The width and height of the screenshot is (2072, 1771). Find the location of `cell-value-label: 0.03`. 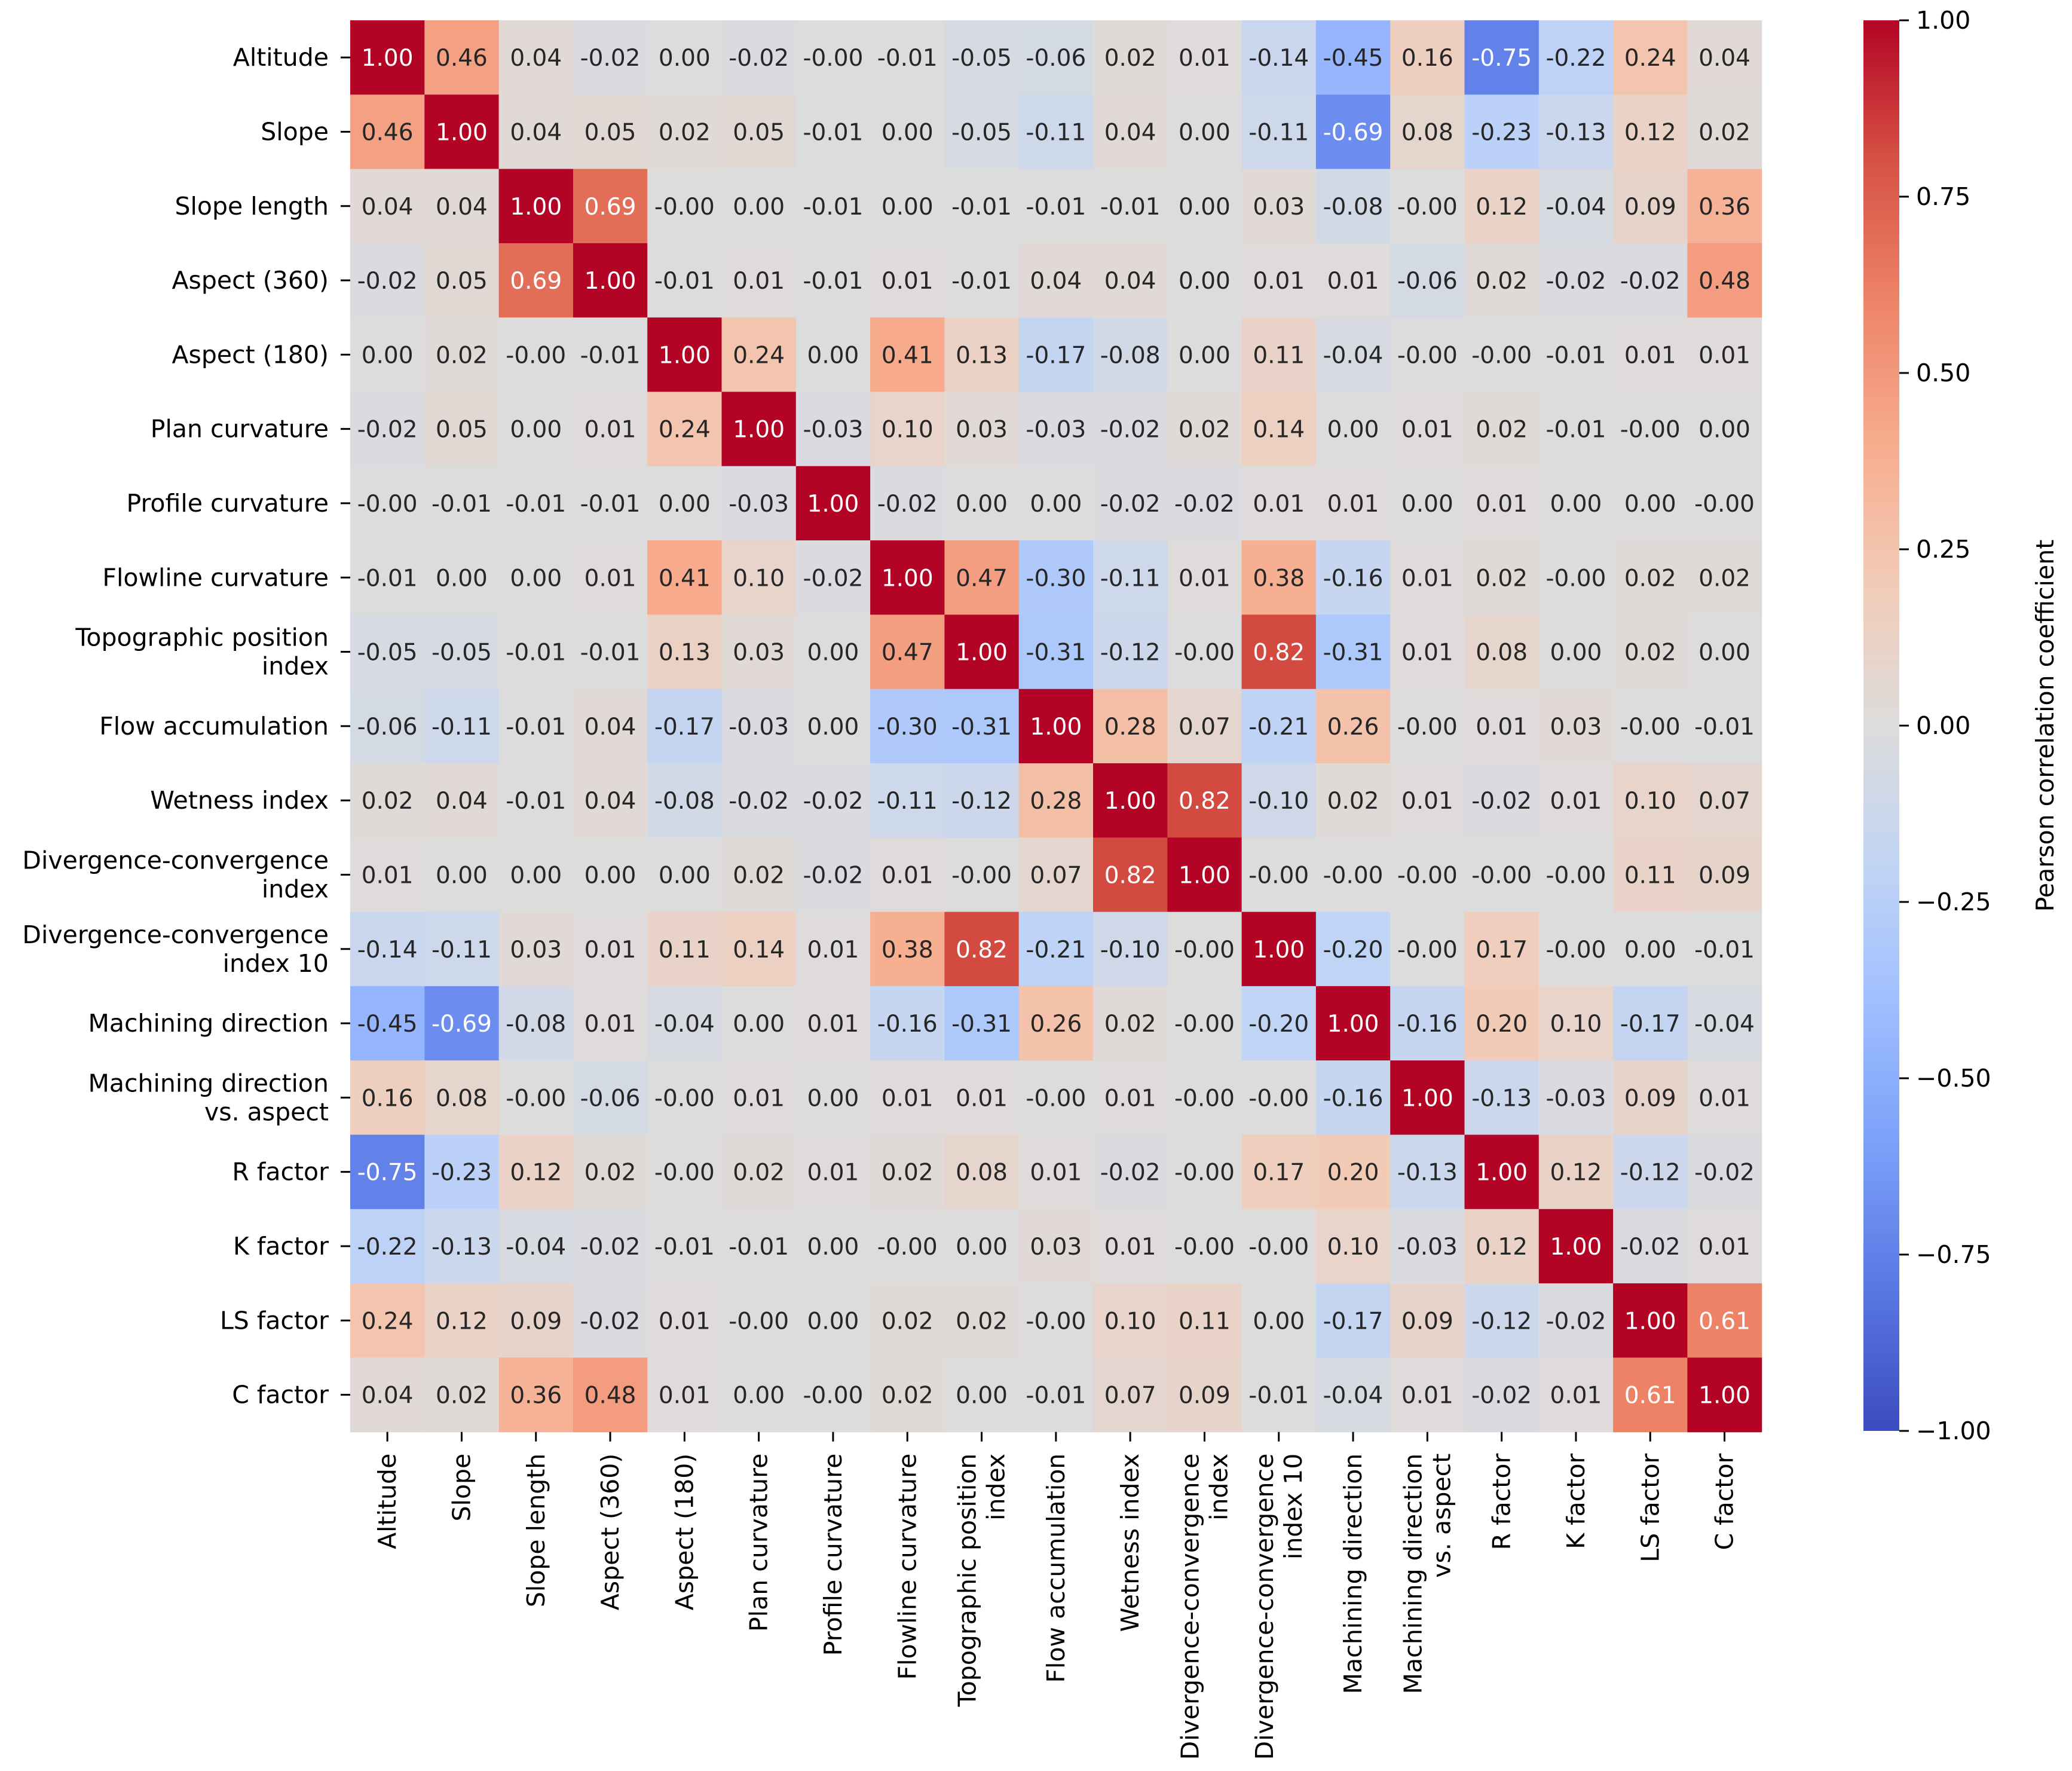

cell-value-label: 0.03 is located at coordinates (759, 653).